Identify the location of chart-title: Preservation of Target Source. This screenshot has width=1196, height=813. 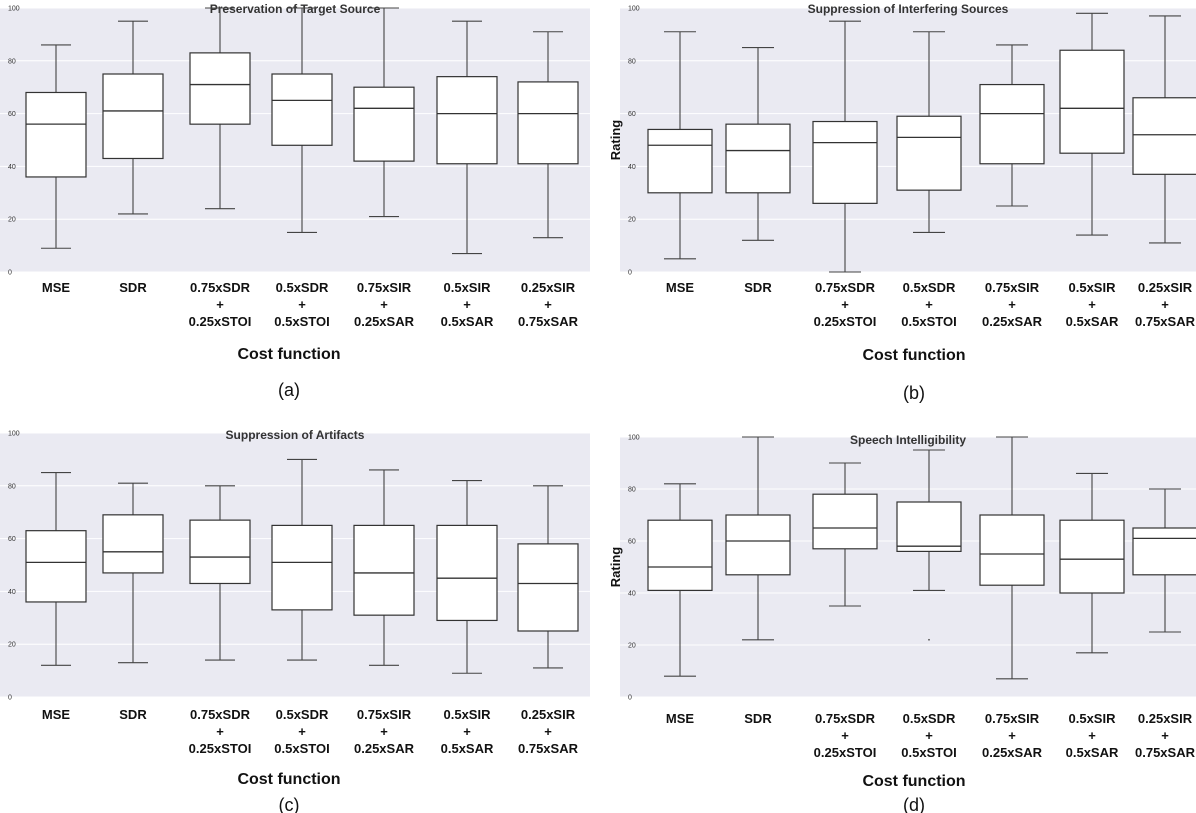
(295, 9).